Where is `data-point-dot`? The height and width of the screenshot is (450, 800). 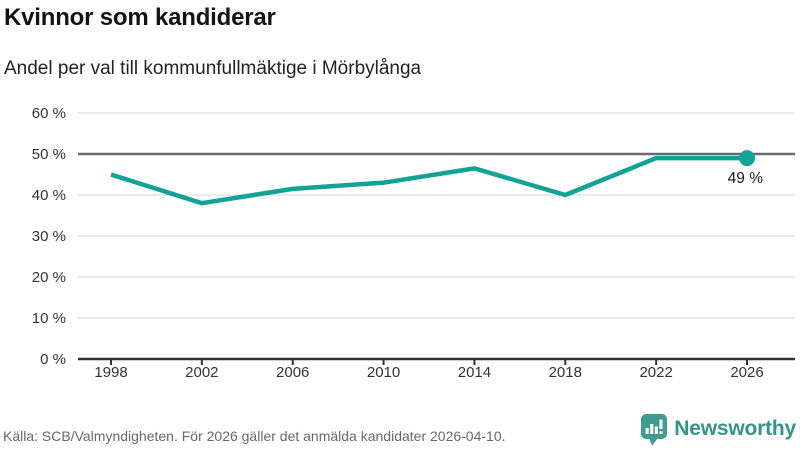 data-point-dot is located at coordinates (747, 158).